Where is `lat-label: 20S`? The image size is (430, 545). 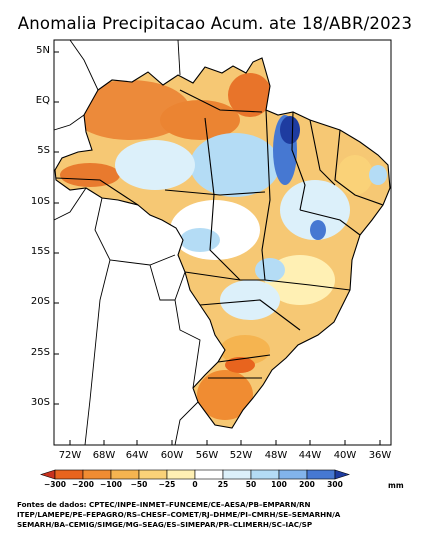
lat-label: 20S is located at coordinates (40, 301).